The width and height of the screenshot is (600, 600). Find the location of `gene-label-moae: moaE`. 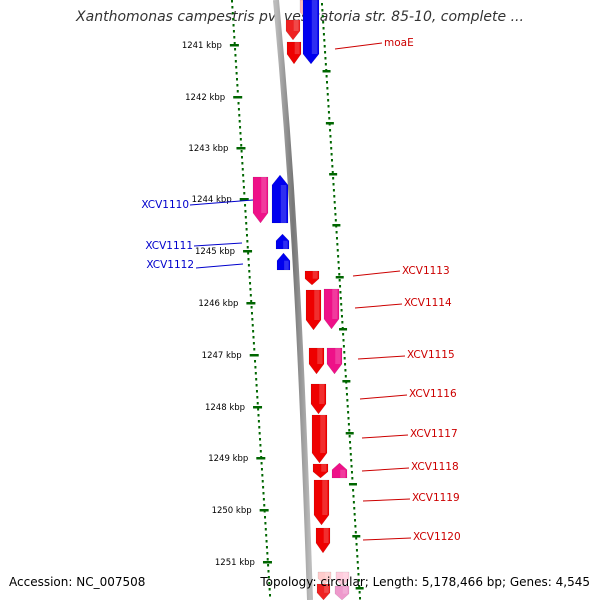

gene-label-moae: moaE is located at coordinates (399, 43).